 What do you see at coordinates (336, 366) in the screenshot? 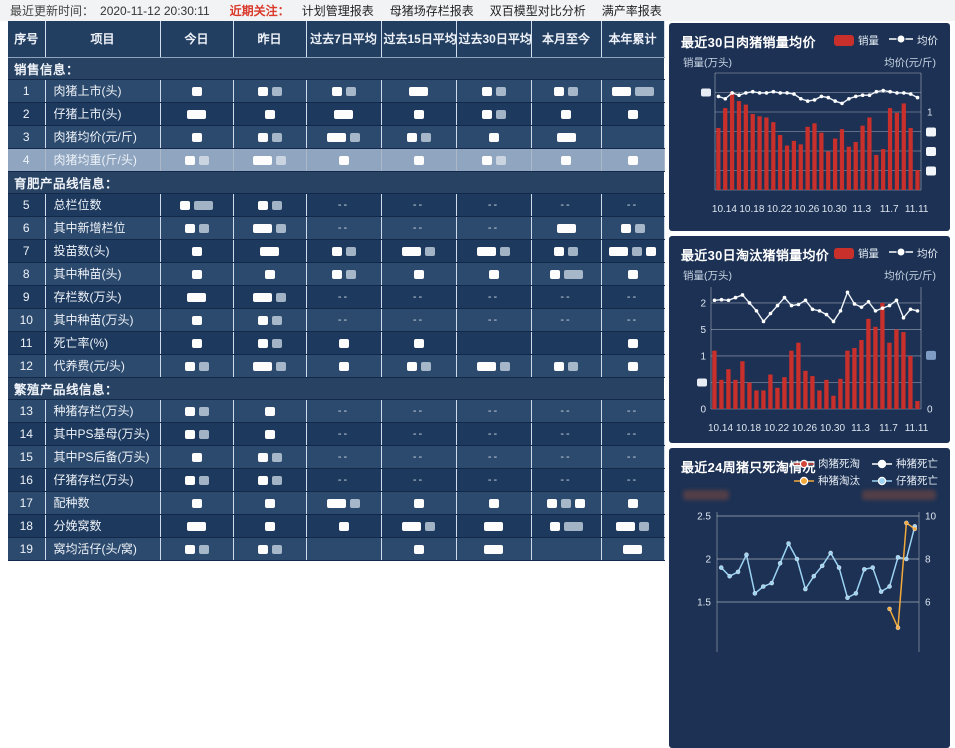
I see `table-row-12: 12 代养费(元/头)` at bounding box center [336, 366].